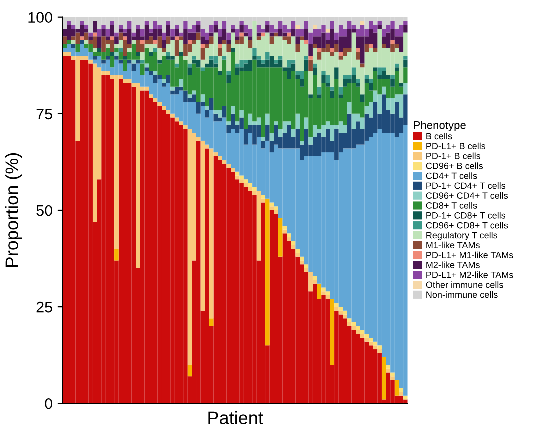  What do you see at coordinates (452, 176) in the screenshot?
I see `legend-label: CD4+ T cells` at bounding box center [452, 176].